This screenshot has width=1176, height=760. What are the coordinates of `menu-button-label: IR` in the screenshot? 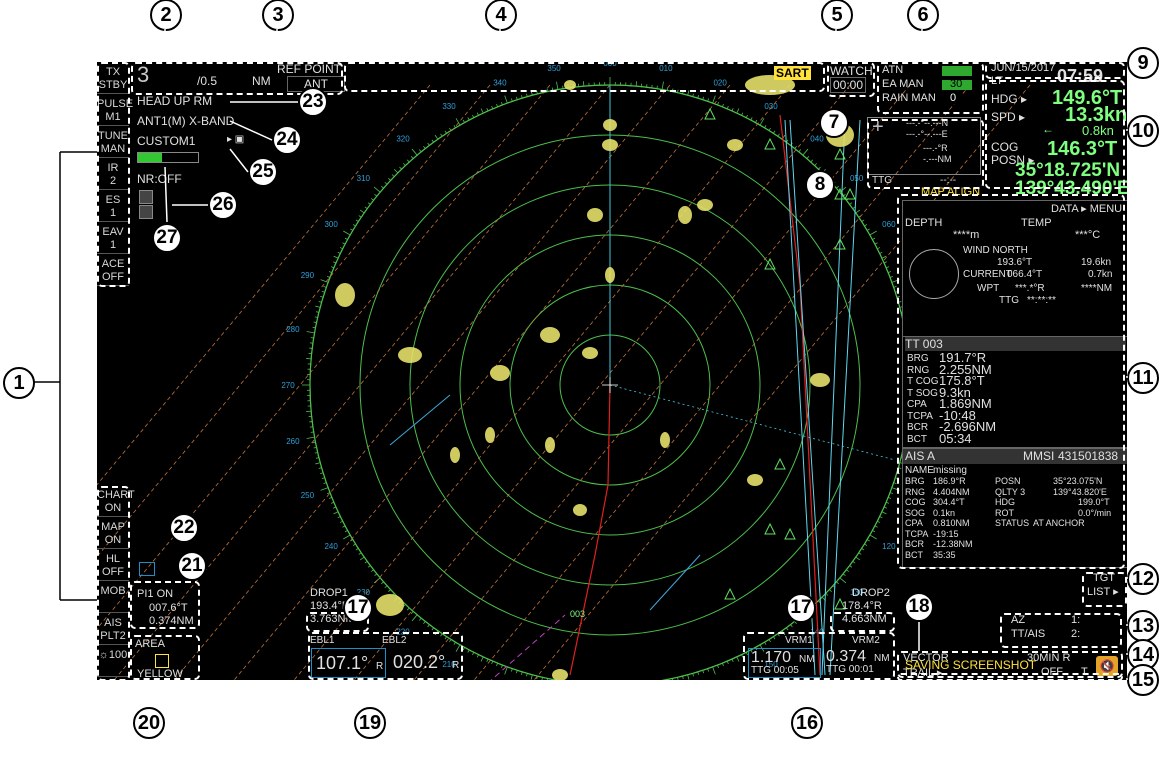 It's located at (113, 168).